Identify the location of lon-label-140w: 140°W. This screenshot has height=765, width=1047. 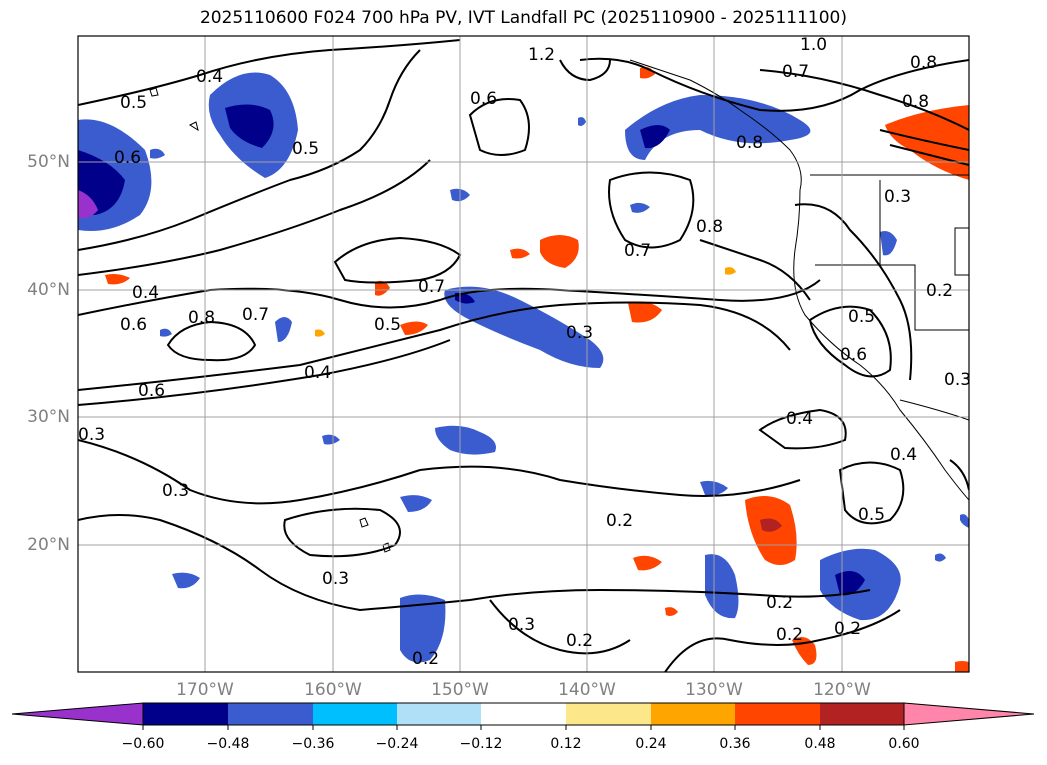
(587, 690).